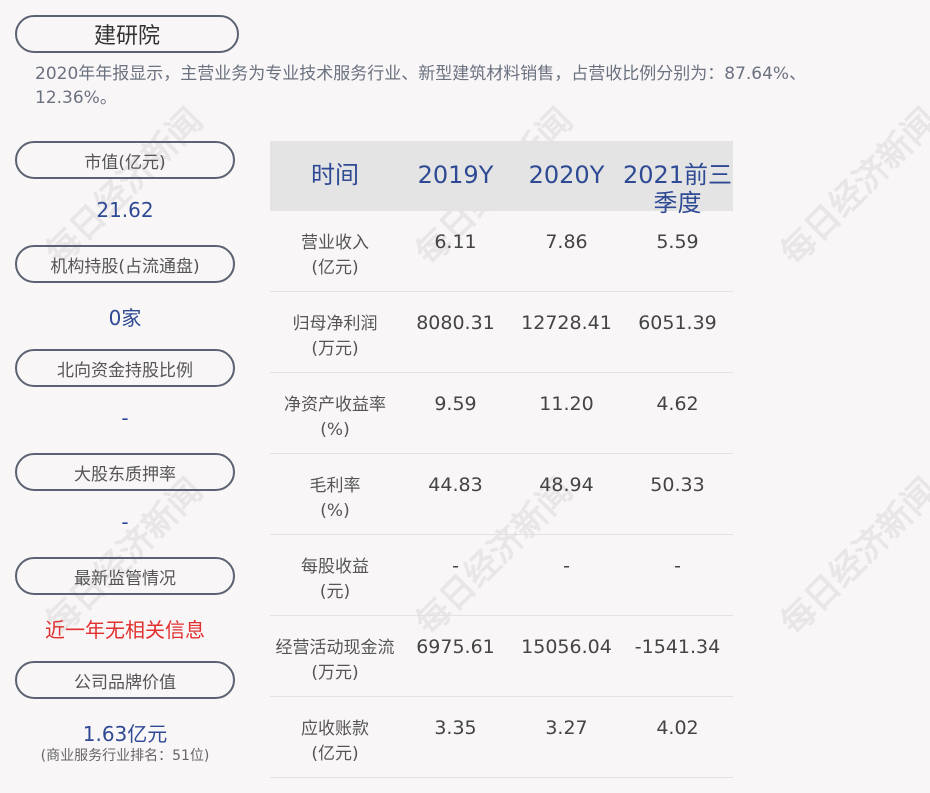  Describe the element at coordinates (501, 575) in the screenshot. I see `table-row: 每股收益 (元) - - -` at that location.